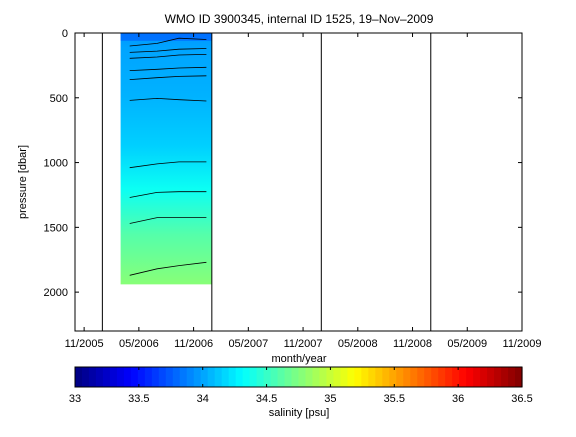  I want to click on y-tick-label: 0, so click(65, 34).